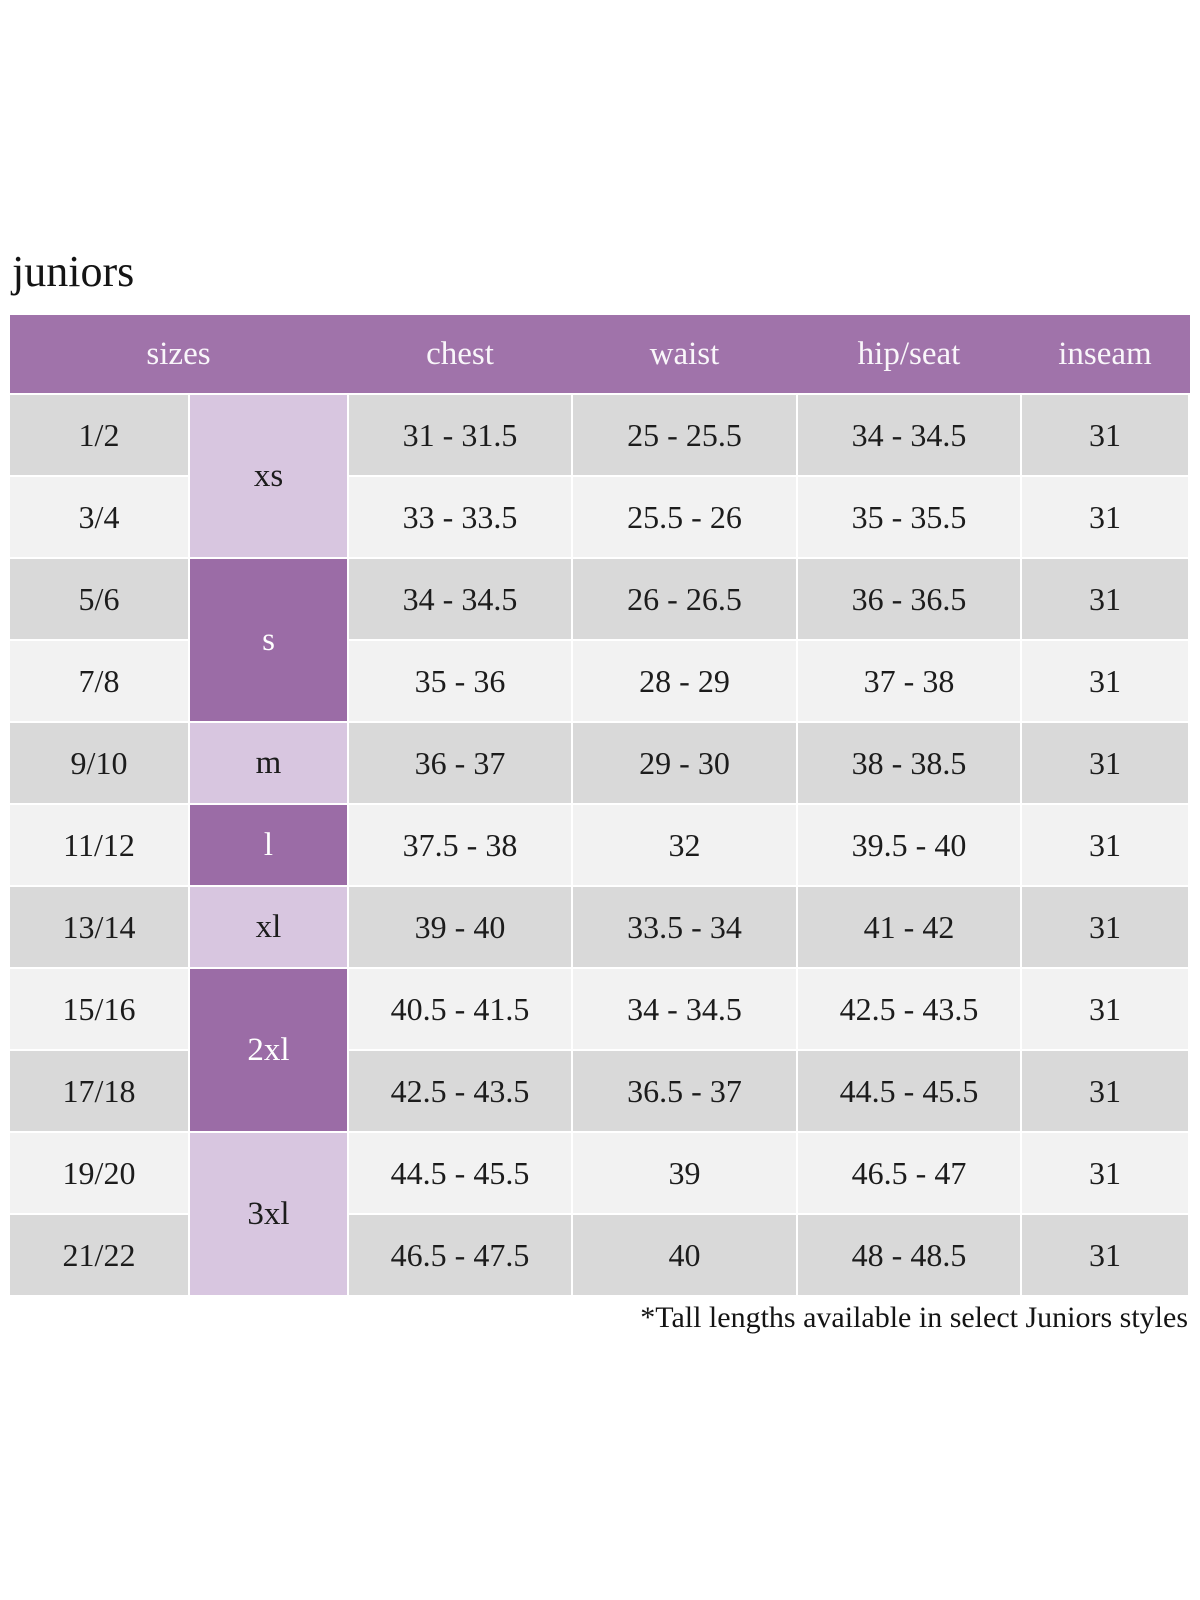 The width and height of the screenshot is (1200, 1600). What do you see at coordinates (684, 1173) in the screenshot?
I see `waist-cell: 39` at bounding box center [684, 1173].